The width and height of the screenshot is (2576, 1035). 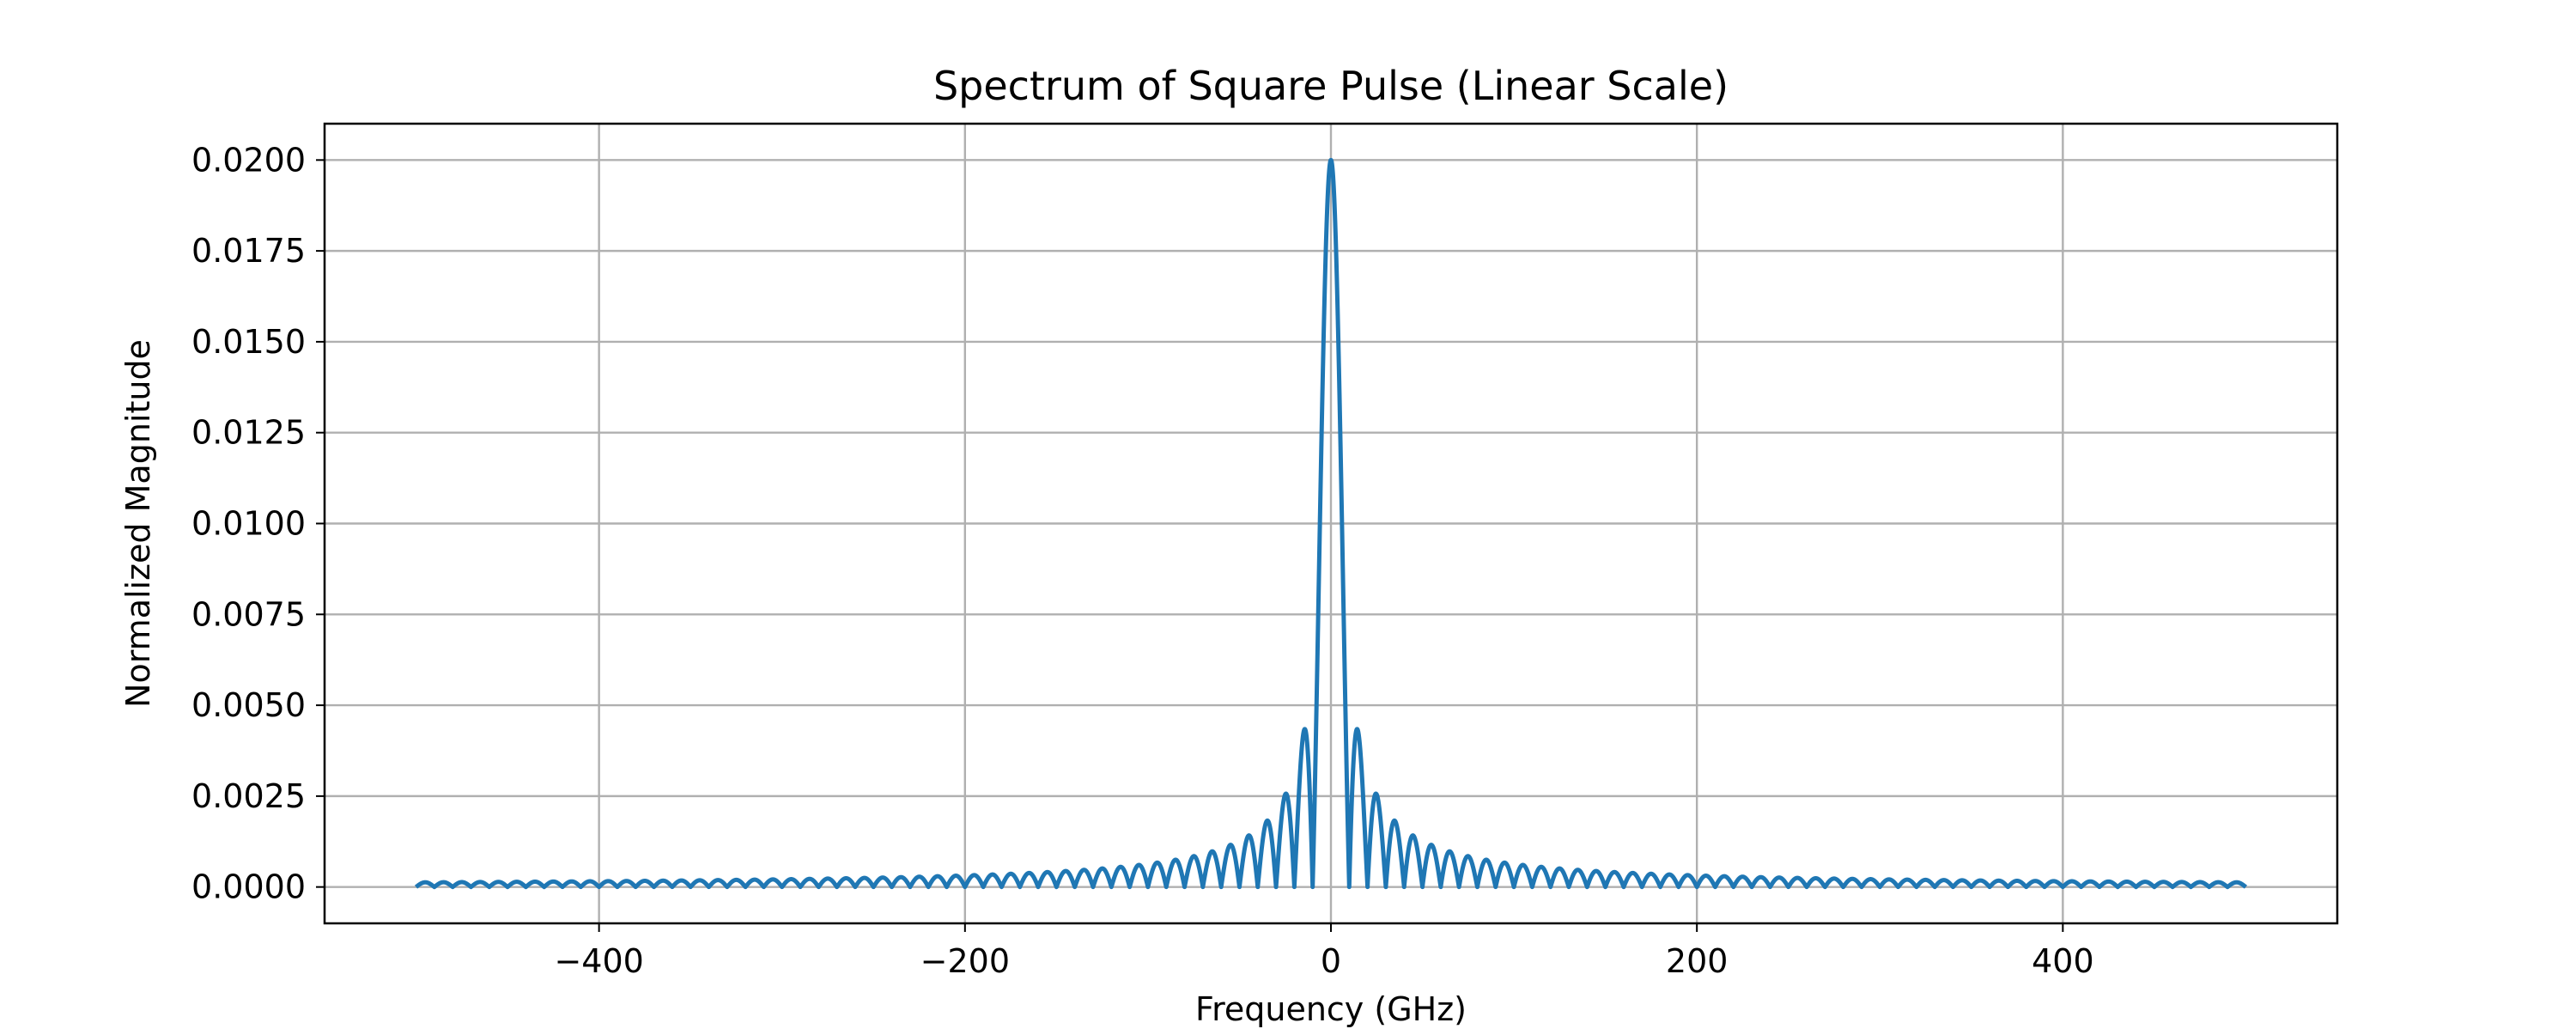 I want to click on y-tick-label: 0.0075, so click(x=249, y=614).